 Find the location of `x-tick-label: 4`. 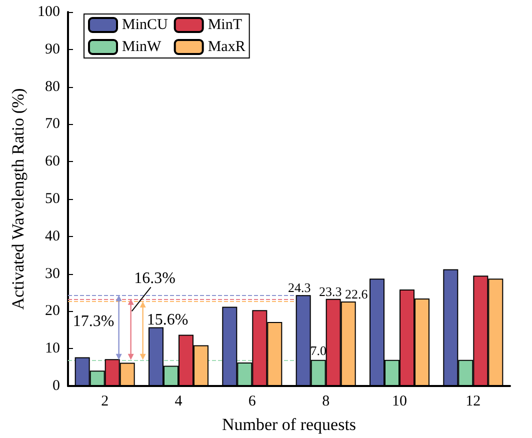

x-tick-label: 4 is located at coordinates (178, 402).